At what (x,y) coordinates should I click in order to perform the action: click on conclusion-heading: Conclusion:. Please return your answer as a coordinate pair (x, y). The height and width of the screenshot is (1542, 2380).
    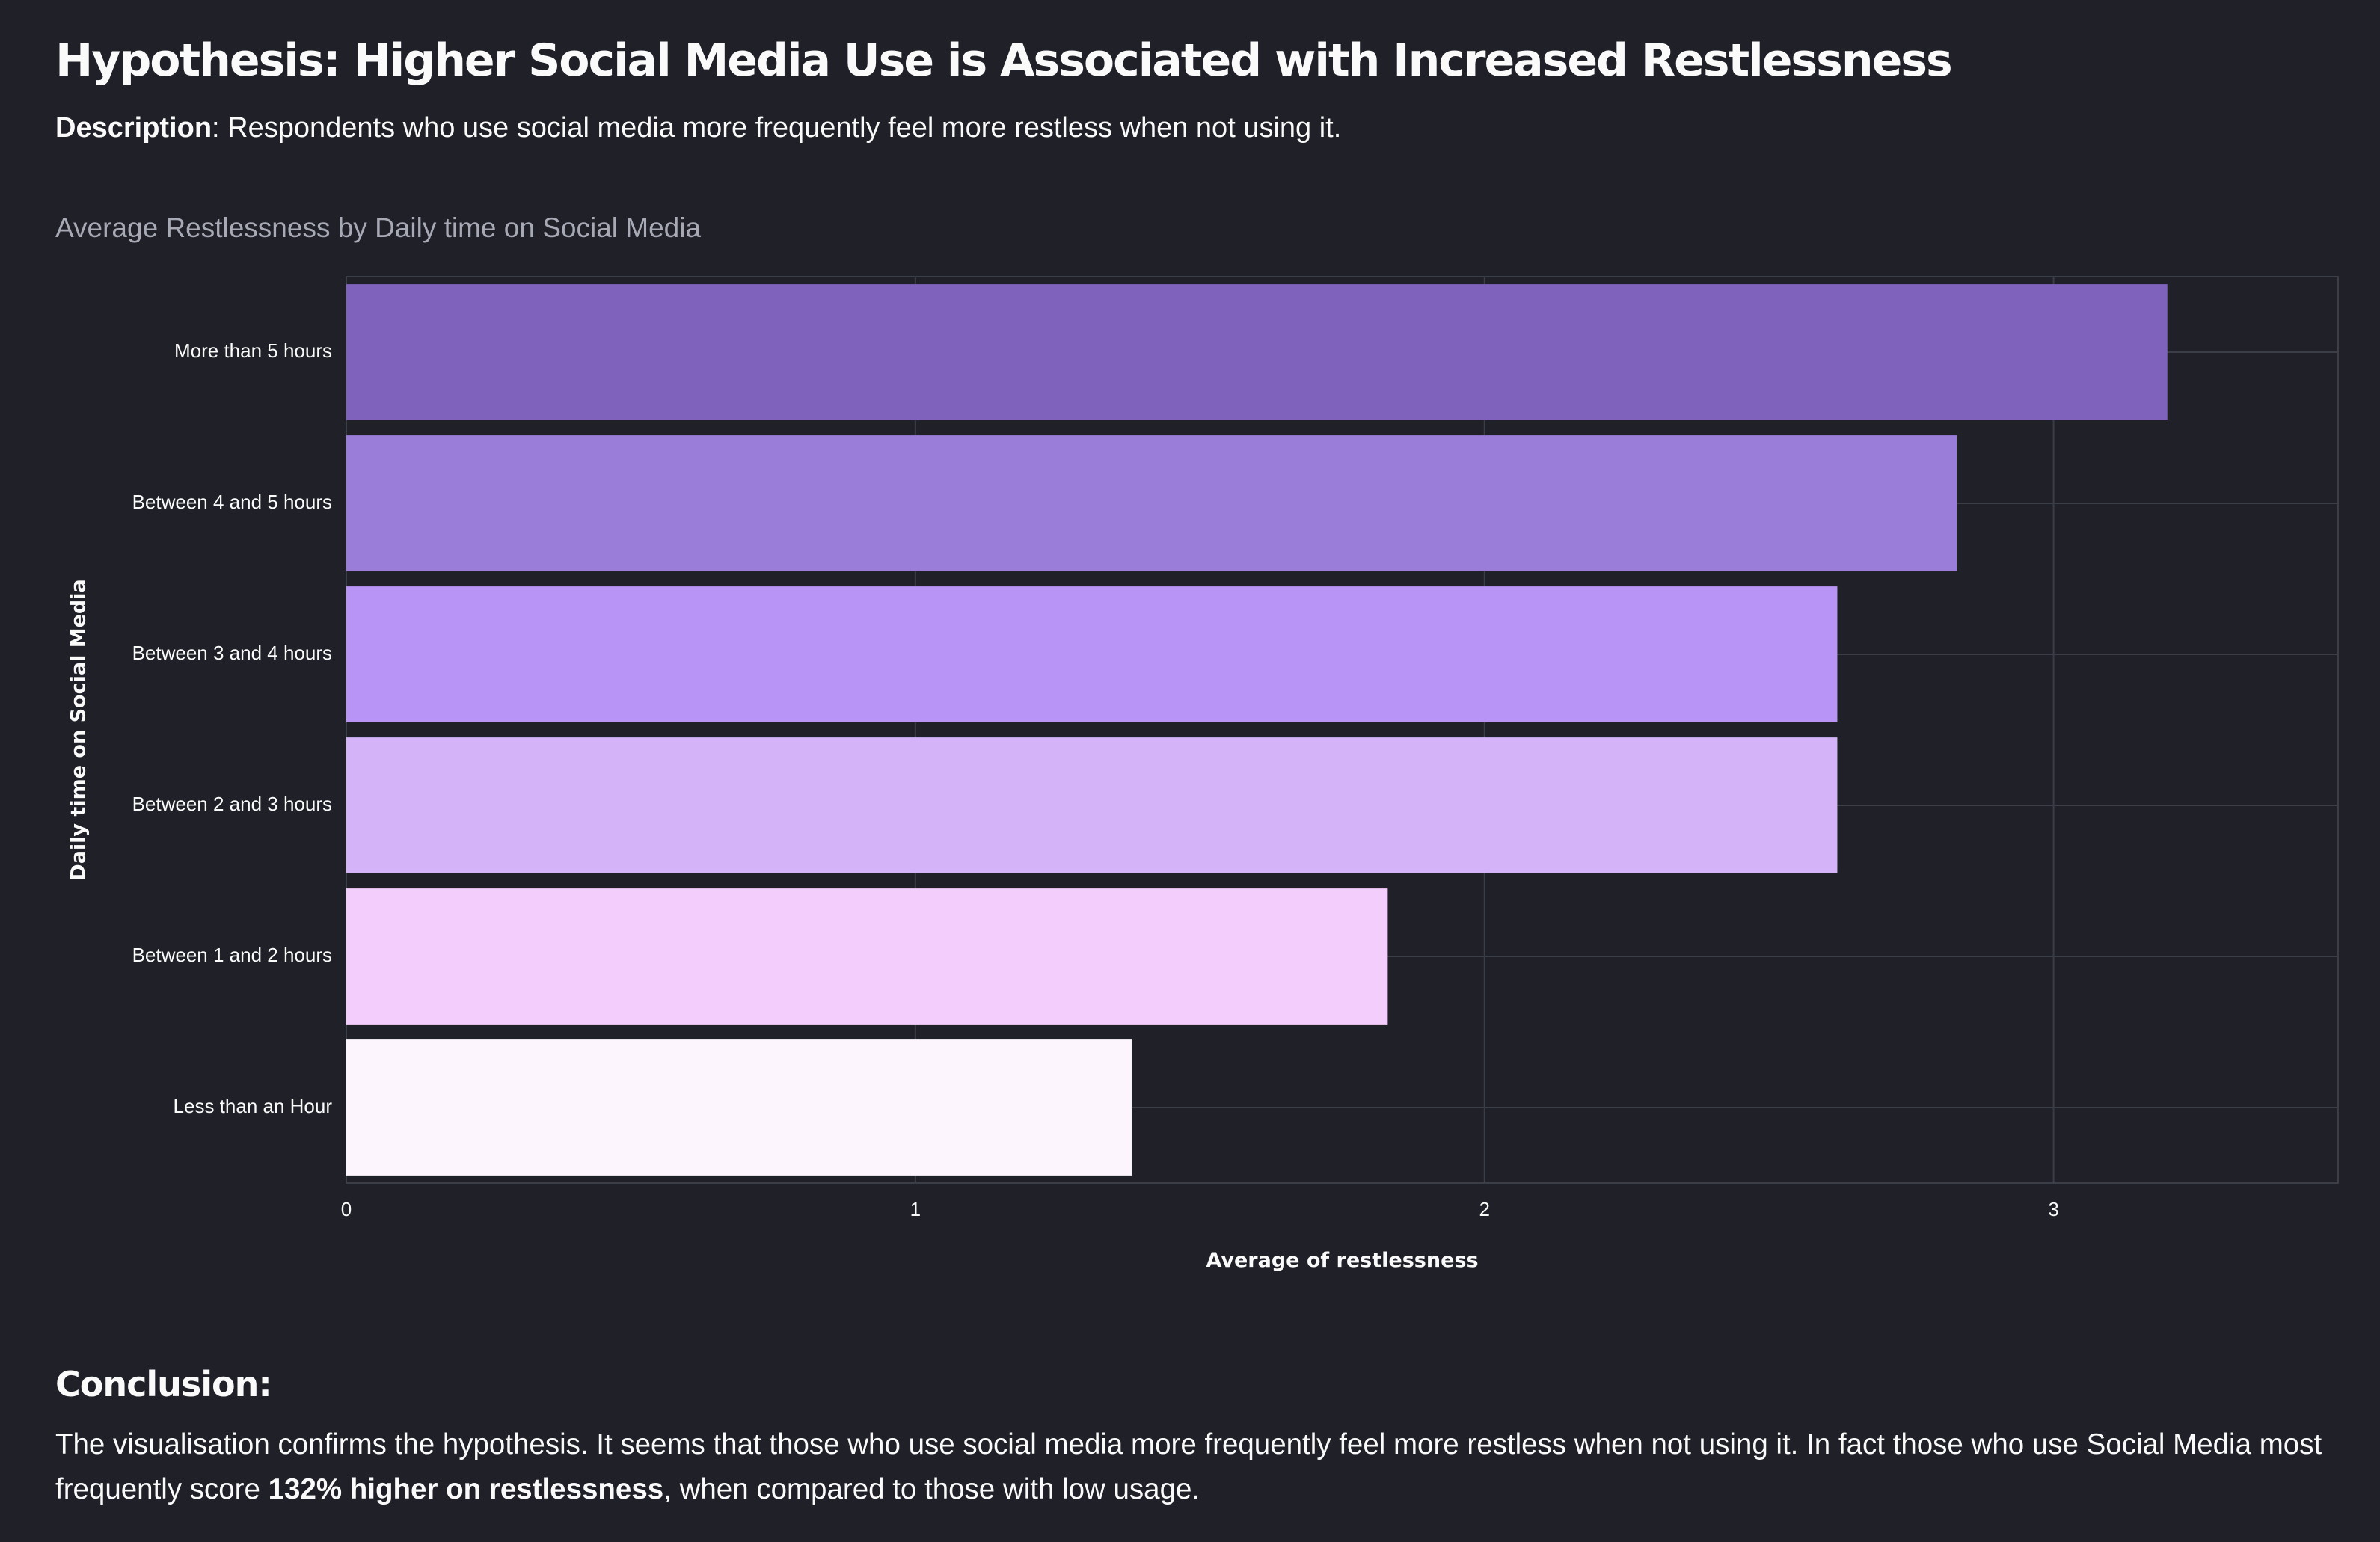
    Looking at the image, I should click on (163, 1384).